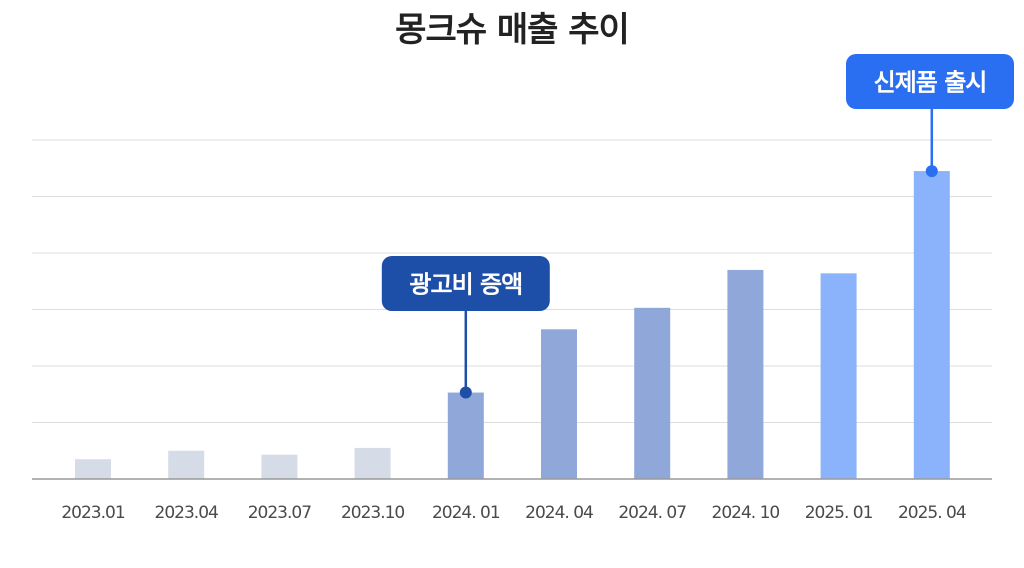  Describe the element at coordinates (372, 513) in the screenshot. I see `x-tick-label: 2023.10` at that location.